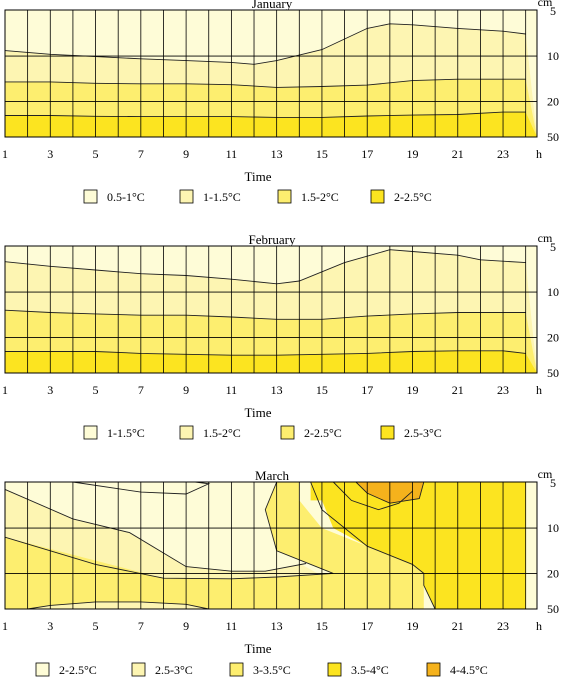 Image resolution: width=567 pixels, height=682 pixels. I want to click on x-tick-2-9: 9, so click(186, 390).